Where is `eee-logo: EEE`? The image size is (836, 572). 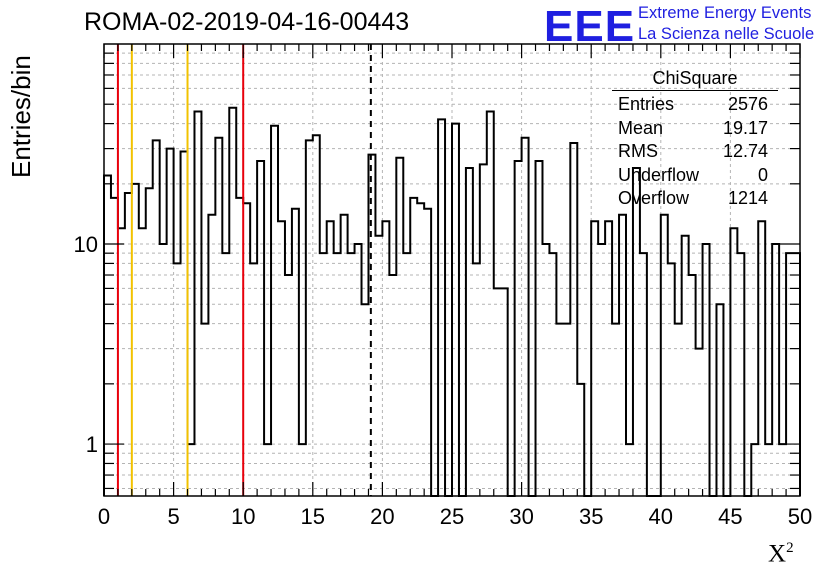 eee-logo: EEE is located at coordinates (590, 26).